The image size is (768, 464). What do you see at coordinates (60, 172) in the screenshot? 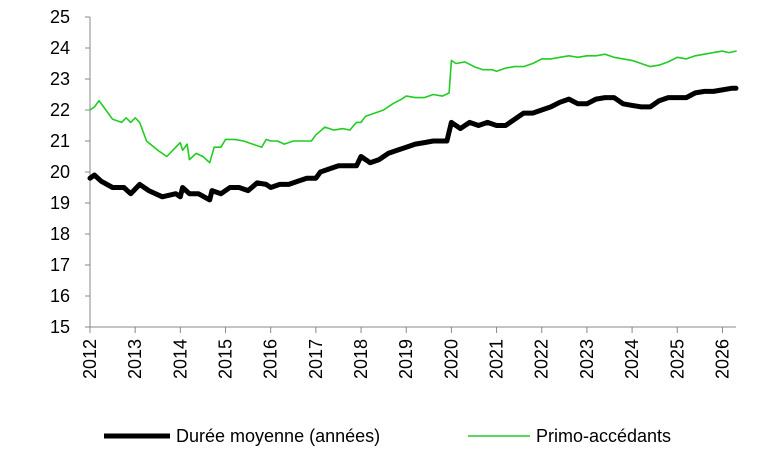
I see `y-tick-label: 20` at bounding box center [60, 172].